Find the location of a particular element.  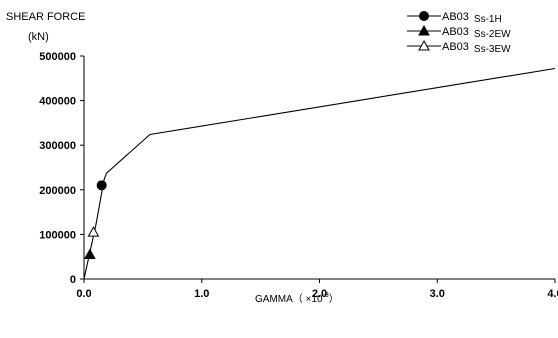

legend-label: AB03 Ss-2EW is located at coordinates (476, 33).